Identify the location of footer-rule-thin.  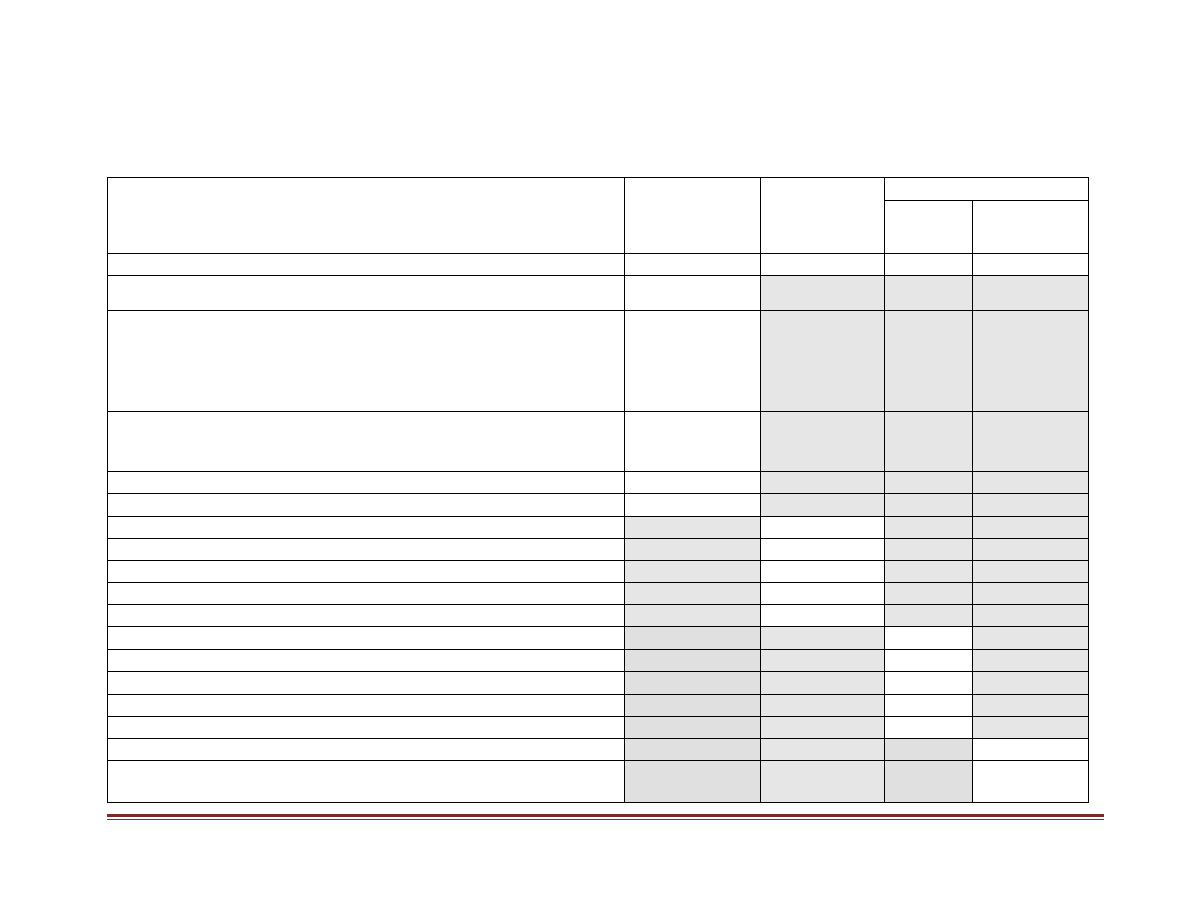
(605, 819).